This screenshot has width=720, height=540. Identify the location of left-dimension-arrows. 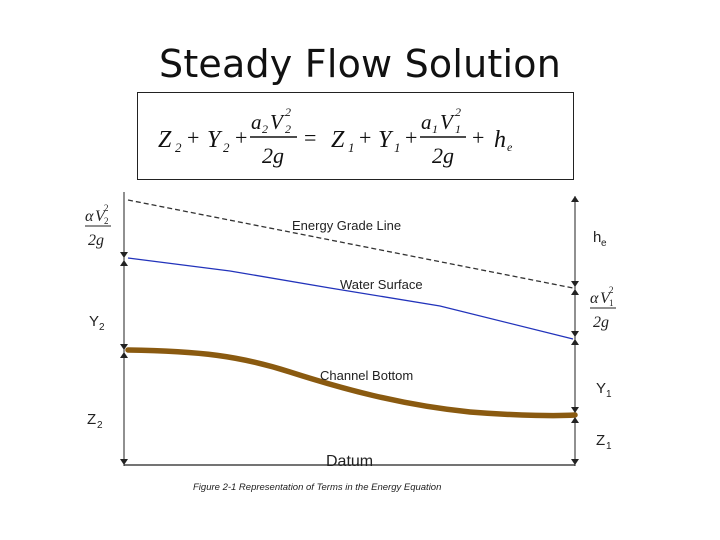
(124, 358).